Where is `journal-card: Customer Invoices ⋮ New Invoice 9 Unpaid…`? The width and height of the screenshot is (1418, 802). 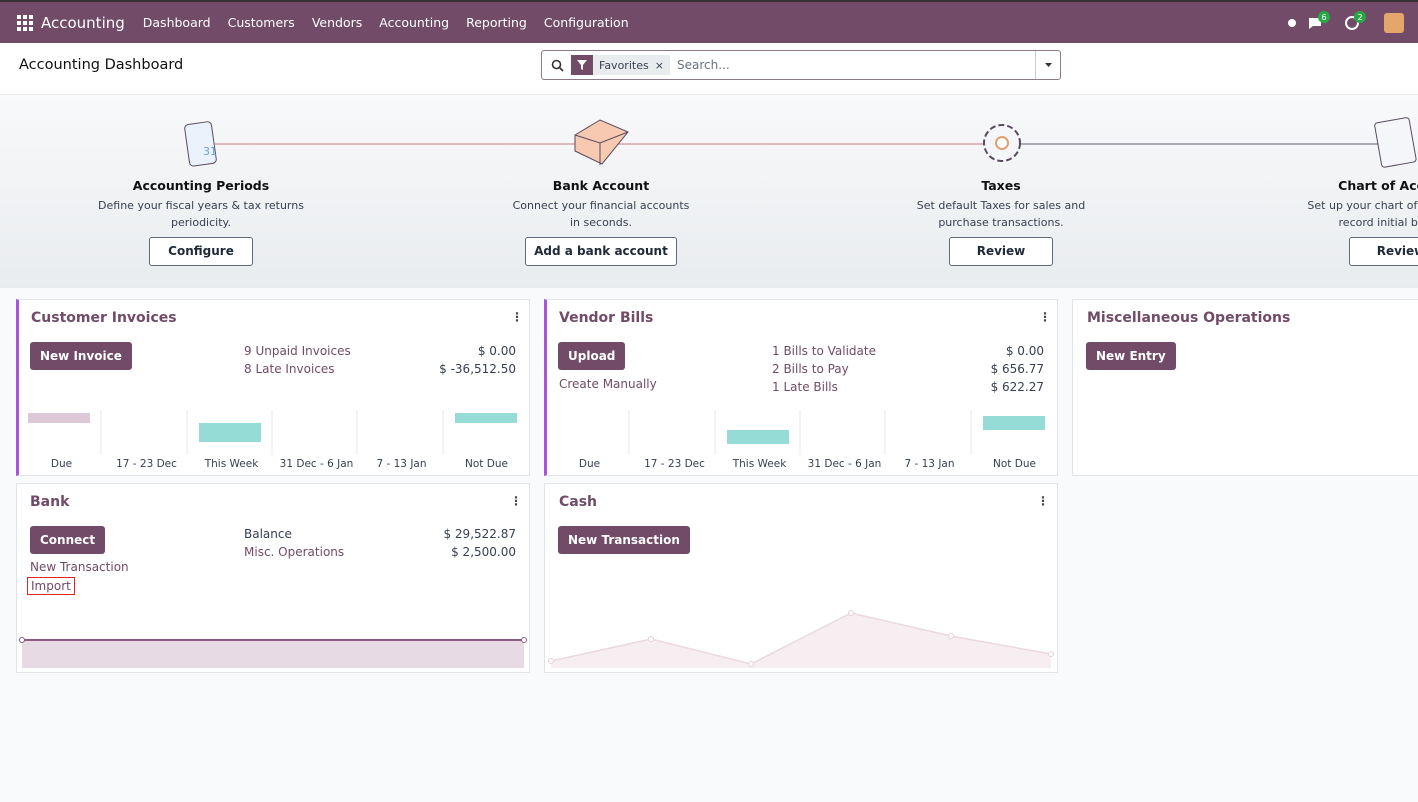
journal-card: Customer Invoices ⋮ New Invoice 9 Unpaid… is located at coordinates (273, 387).